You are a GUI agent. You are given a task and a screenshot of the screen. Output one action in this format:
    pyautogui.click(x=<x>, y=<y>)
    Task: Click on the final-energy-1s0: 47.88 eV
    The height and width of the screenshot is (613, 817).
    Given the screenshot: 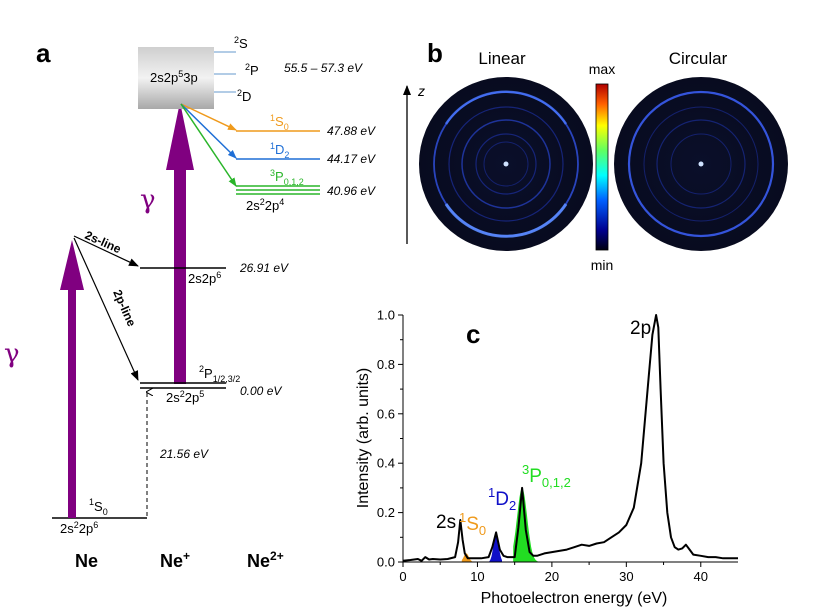 What is the action you would take?
    pyautogui.click(x=351, y=131)
    